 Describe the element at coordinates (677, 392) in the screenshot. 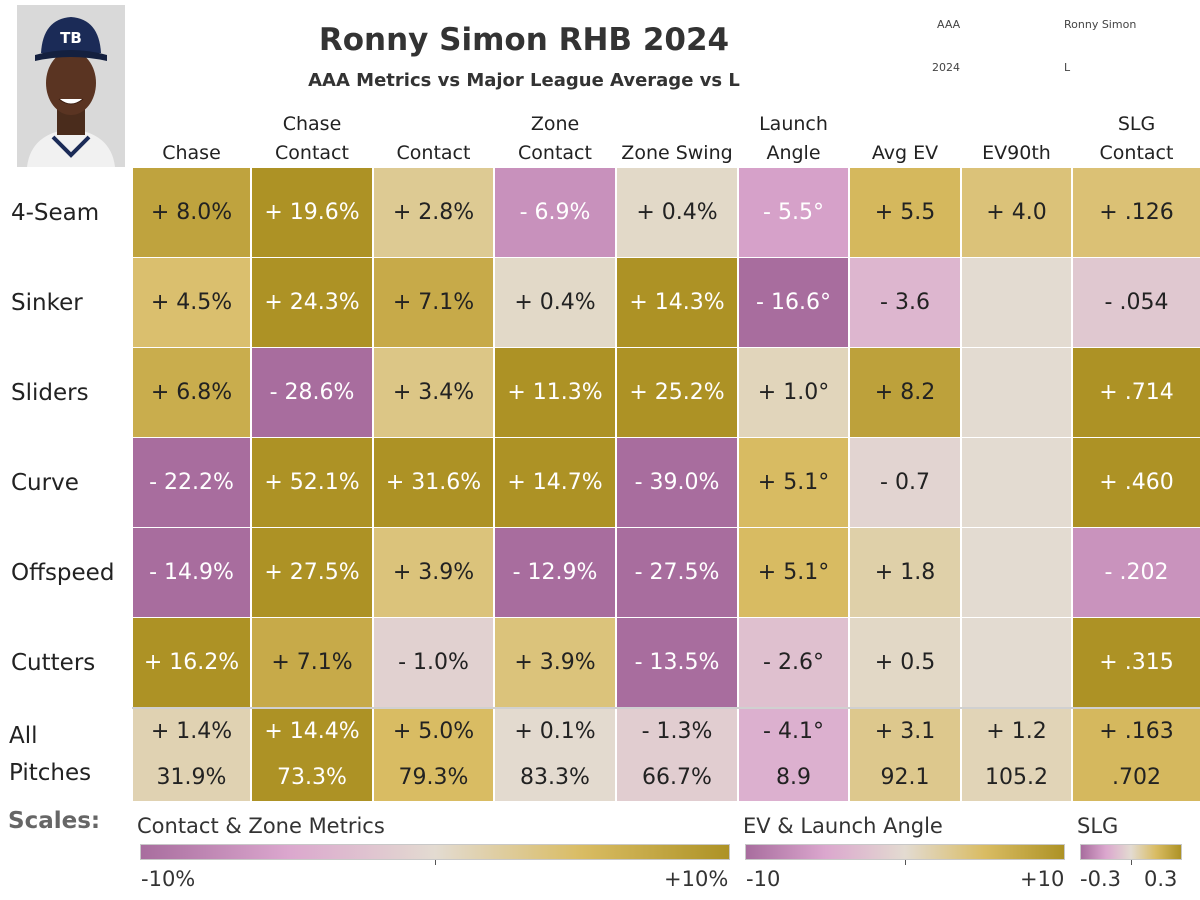

I see `heatmap-cell: + 25.2%` at that location.